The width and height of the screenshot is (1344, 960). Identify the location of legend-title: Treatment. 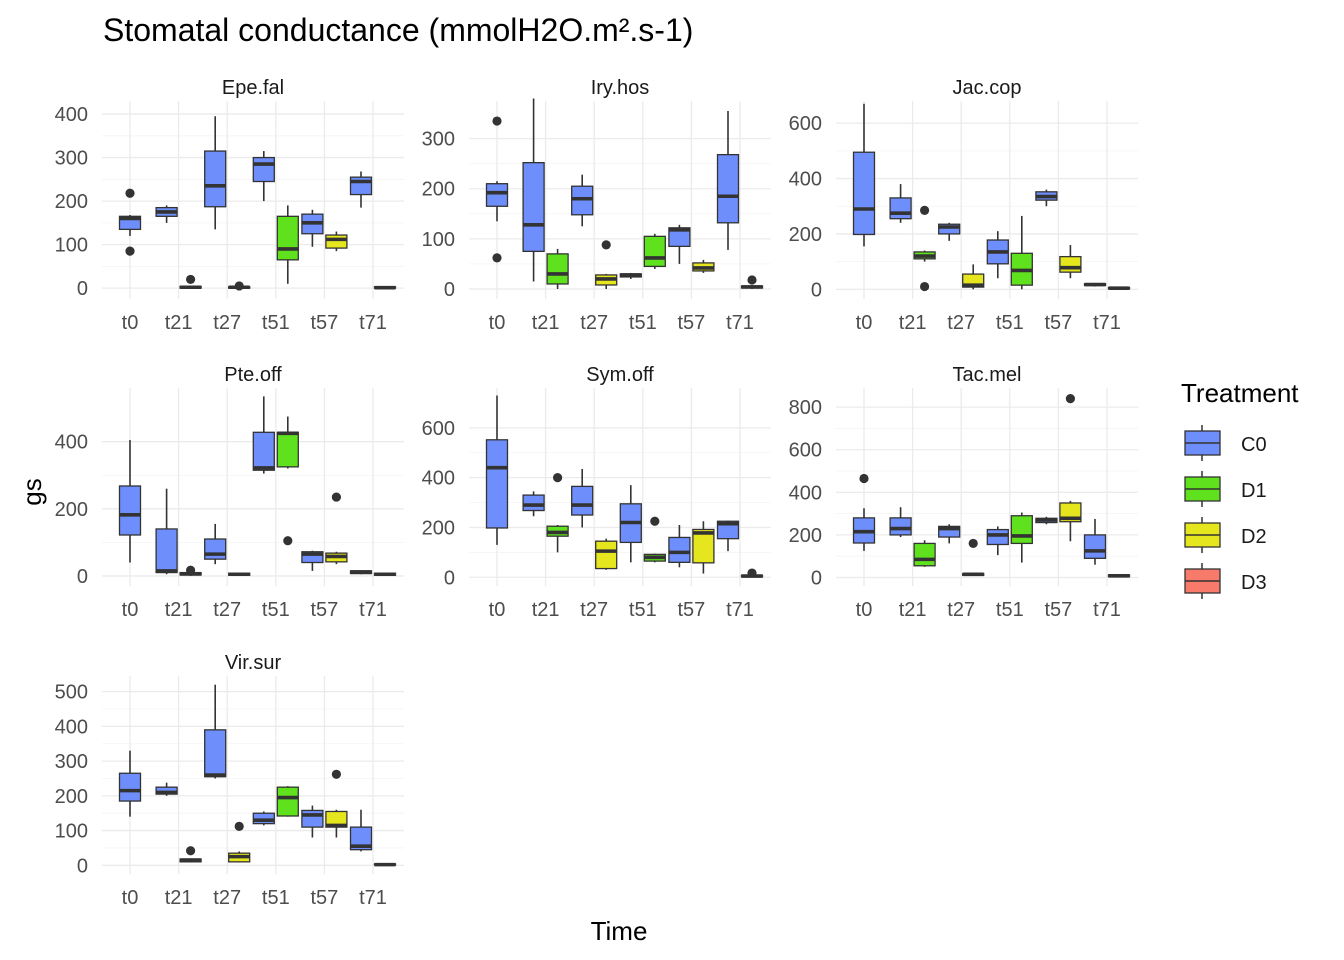
(1240, 393).